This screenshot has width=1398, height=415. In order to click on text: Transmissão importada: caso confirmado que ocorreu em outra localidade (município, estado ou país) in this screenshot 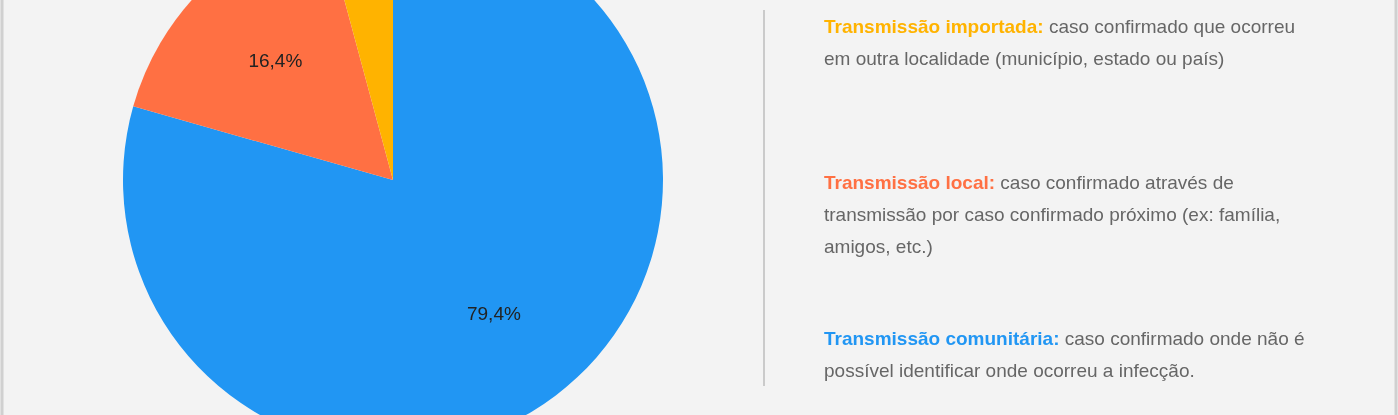, I will do `click(1060, 42)`.